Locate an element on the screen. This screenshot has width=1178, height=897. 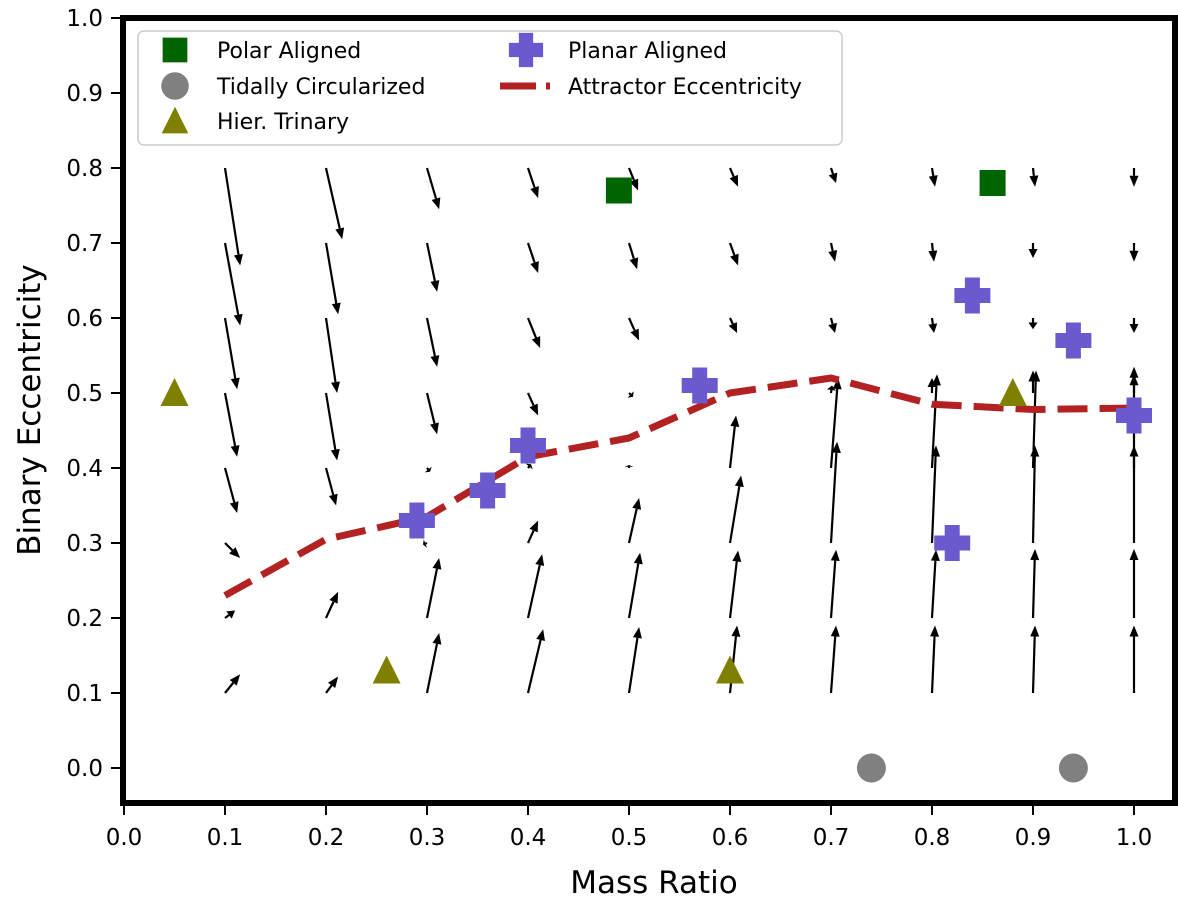
legend-label: Hier. Trinary is located at coordinates (283, 122).